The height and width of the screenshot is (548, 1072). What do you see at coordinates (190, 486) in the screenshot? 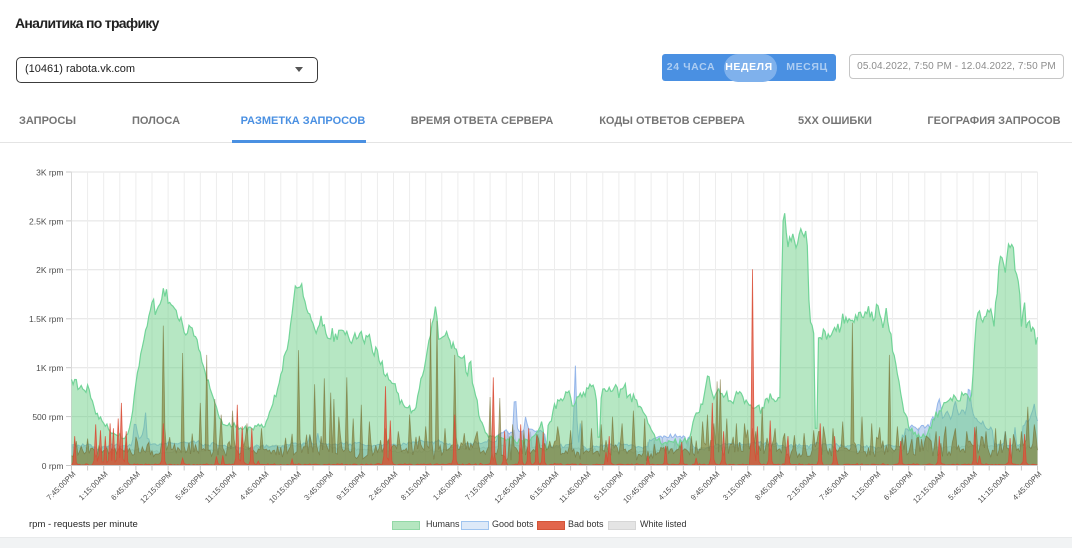
I see `svg-text: 5:45:00PM` at bounding box center [190, 486].